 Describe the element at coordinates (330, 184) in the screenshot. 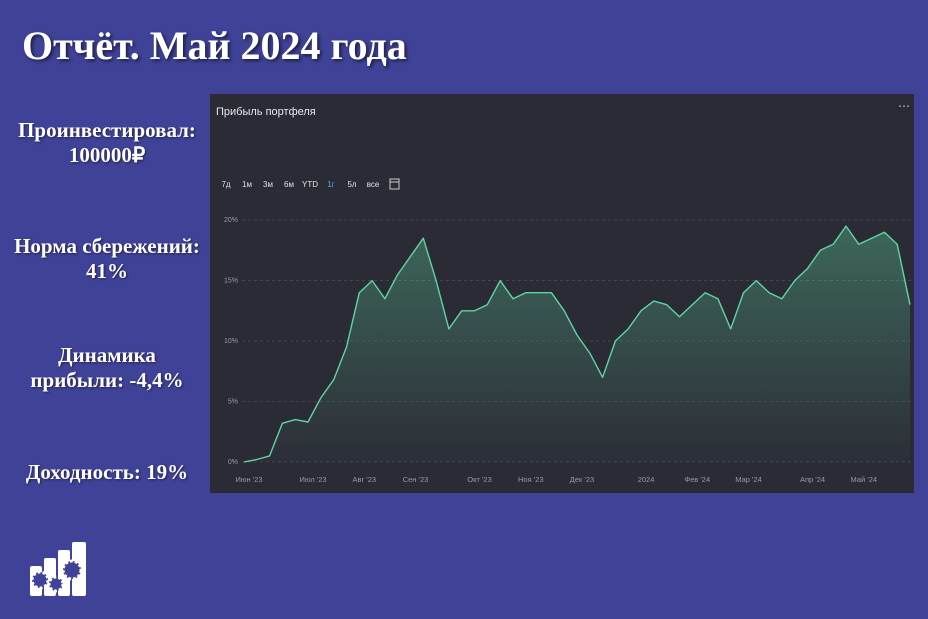

I see `range-button: 1г` at that location.